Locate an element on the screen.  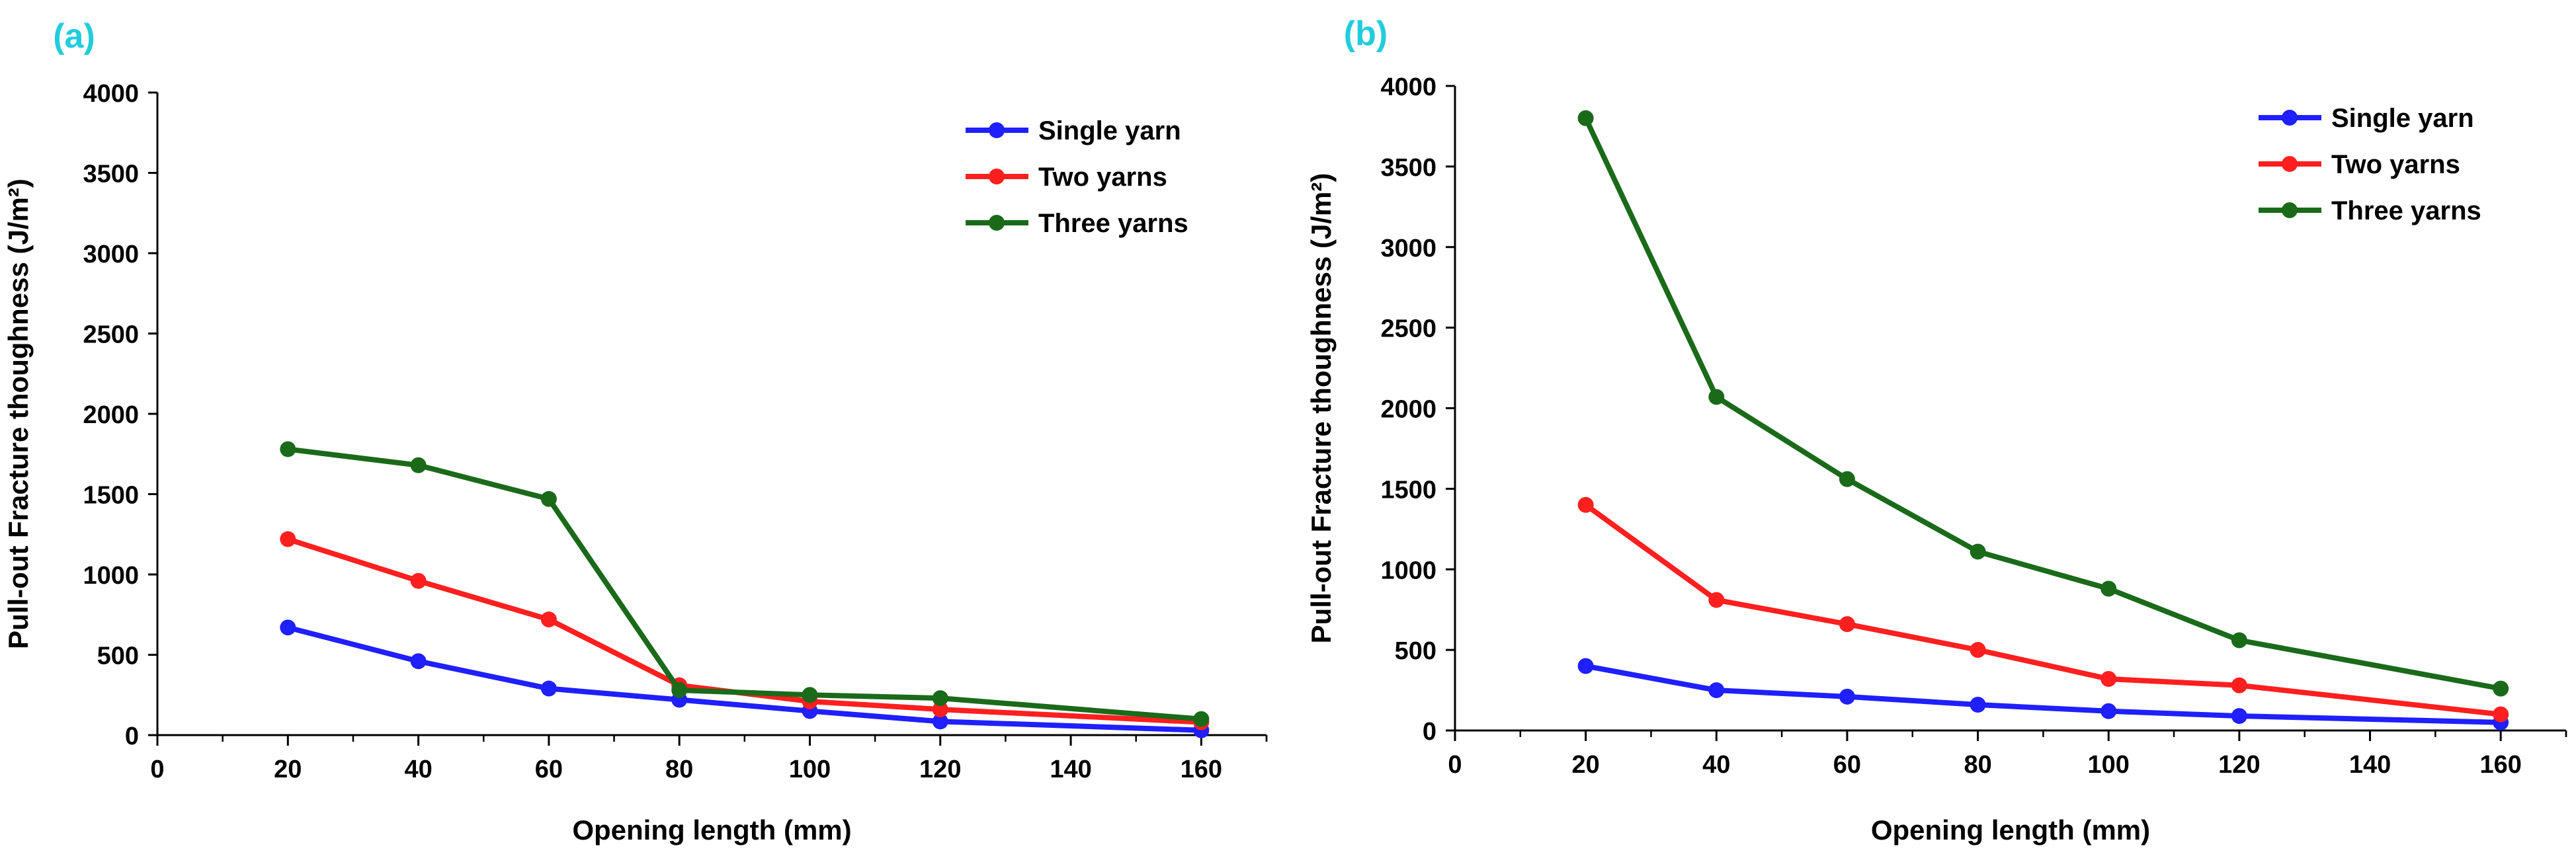
panel-label: (a) is located at coordinates (74, 36).